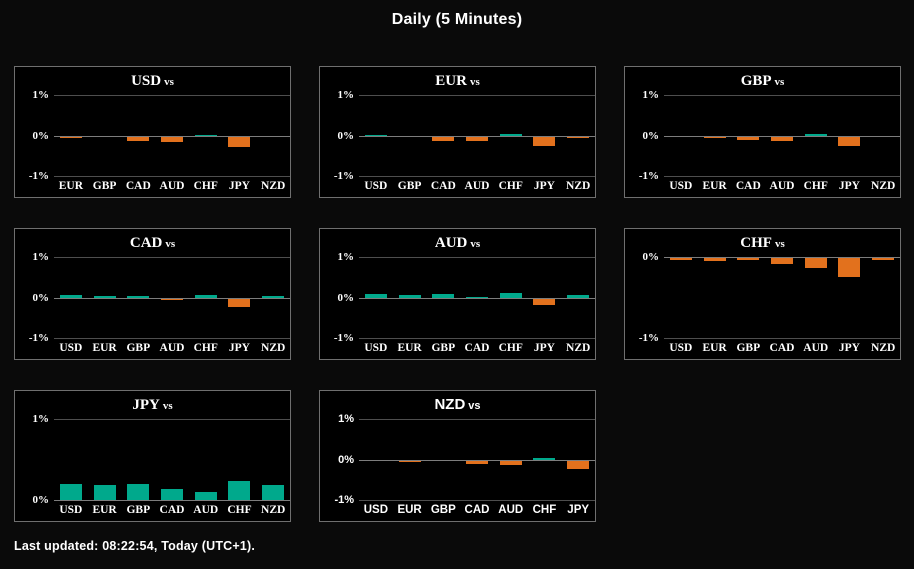  Describe the element at coordinates (376, 135) in the screenshot. I see `bar-eur-vs-usd` at that location.